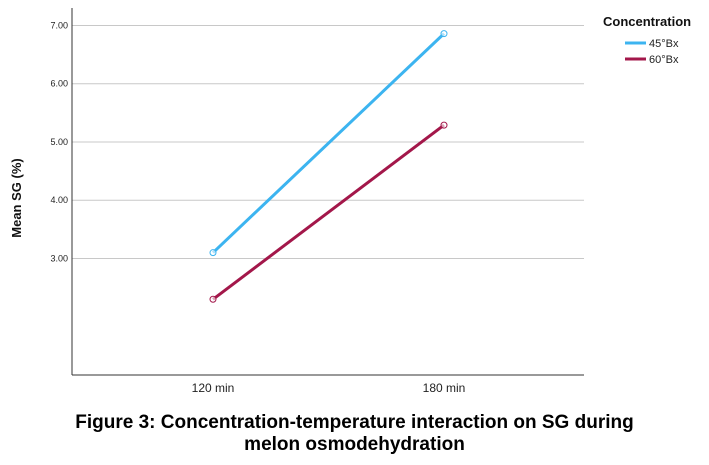  I want to click on y-tick-label: 7.00, so click(59, 25).